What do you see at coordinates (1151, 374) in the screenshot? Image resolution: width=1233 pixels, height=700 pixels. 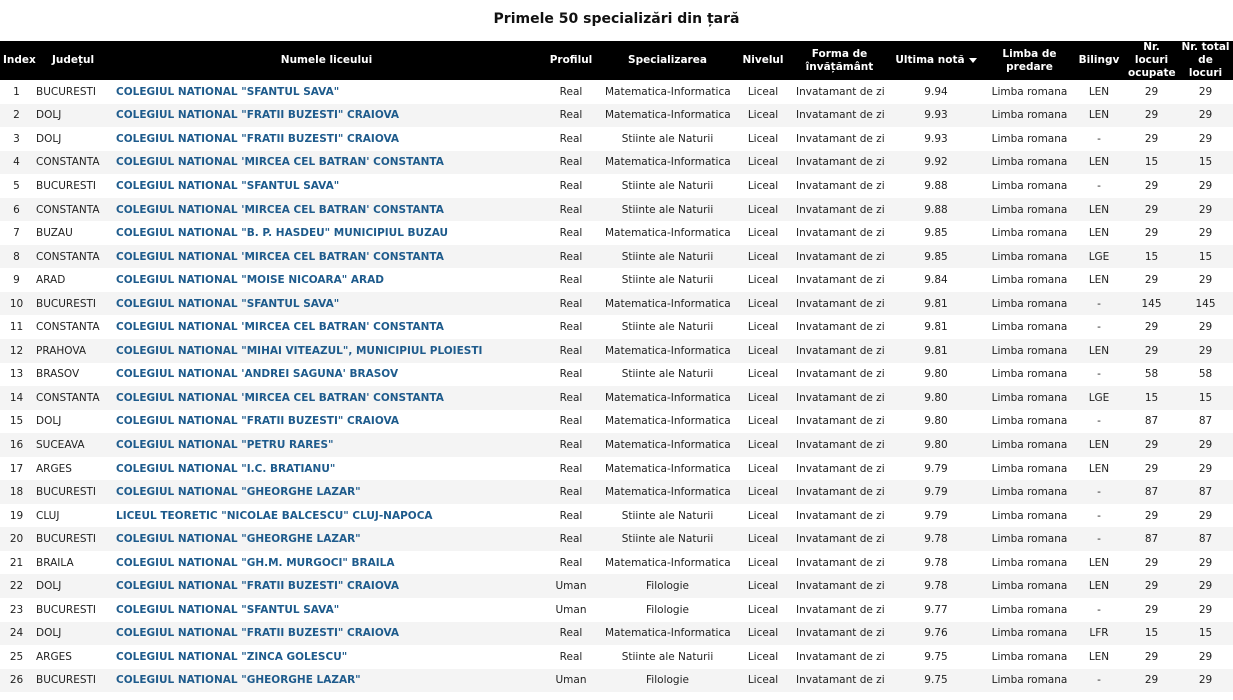 I see `table-cell: 58` at bounding box center [1151, 374].